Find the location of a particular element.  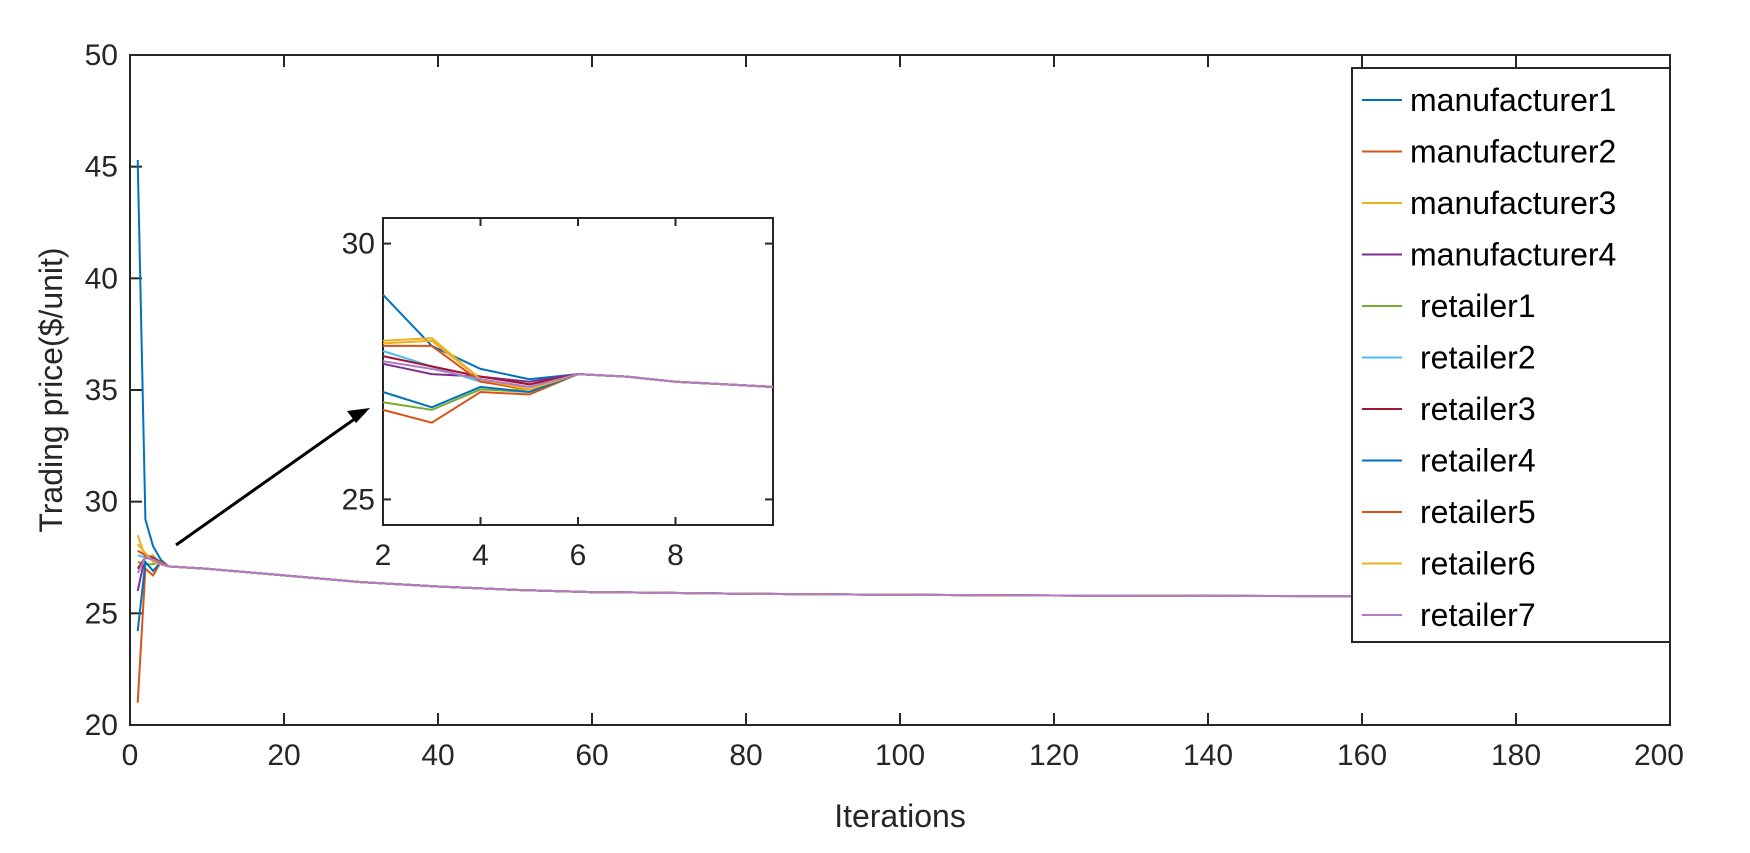

inset-x-tick-label: 4 is located at coordinates (480, 555).